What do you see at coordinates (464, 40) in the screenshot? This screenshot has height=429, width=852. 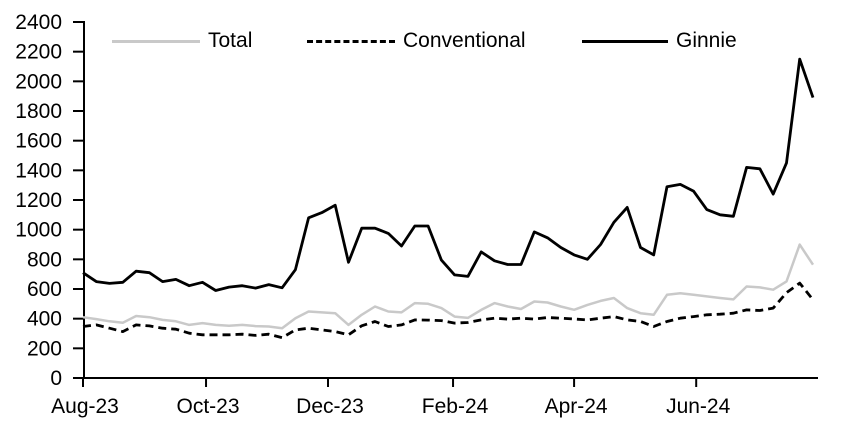 I see `legend-label-conventional: Conventional` at bounding box center [464, 40].